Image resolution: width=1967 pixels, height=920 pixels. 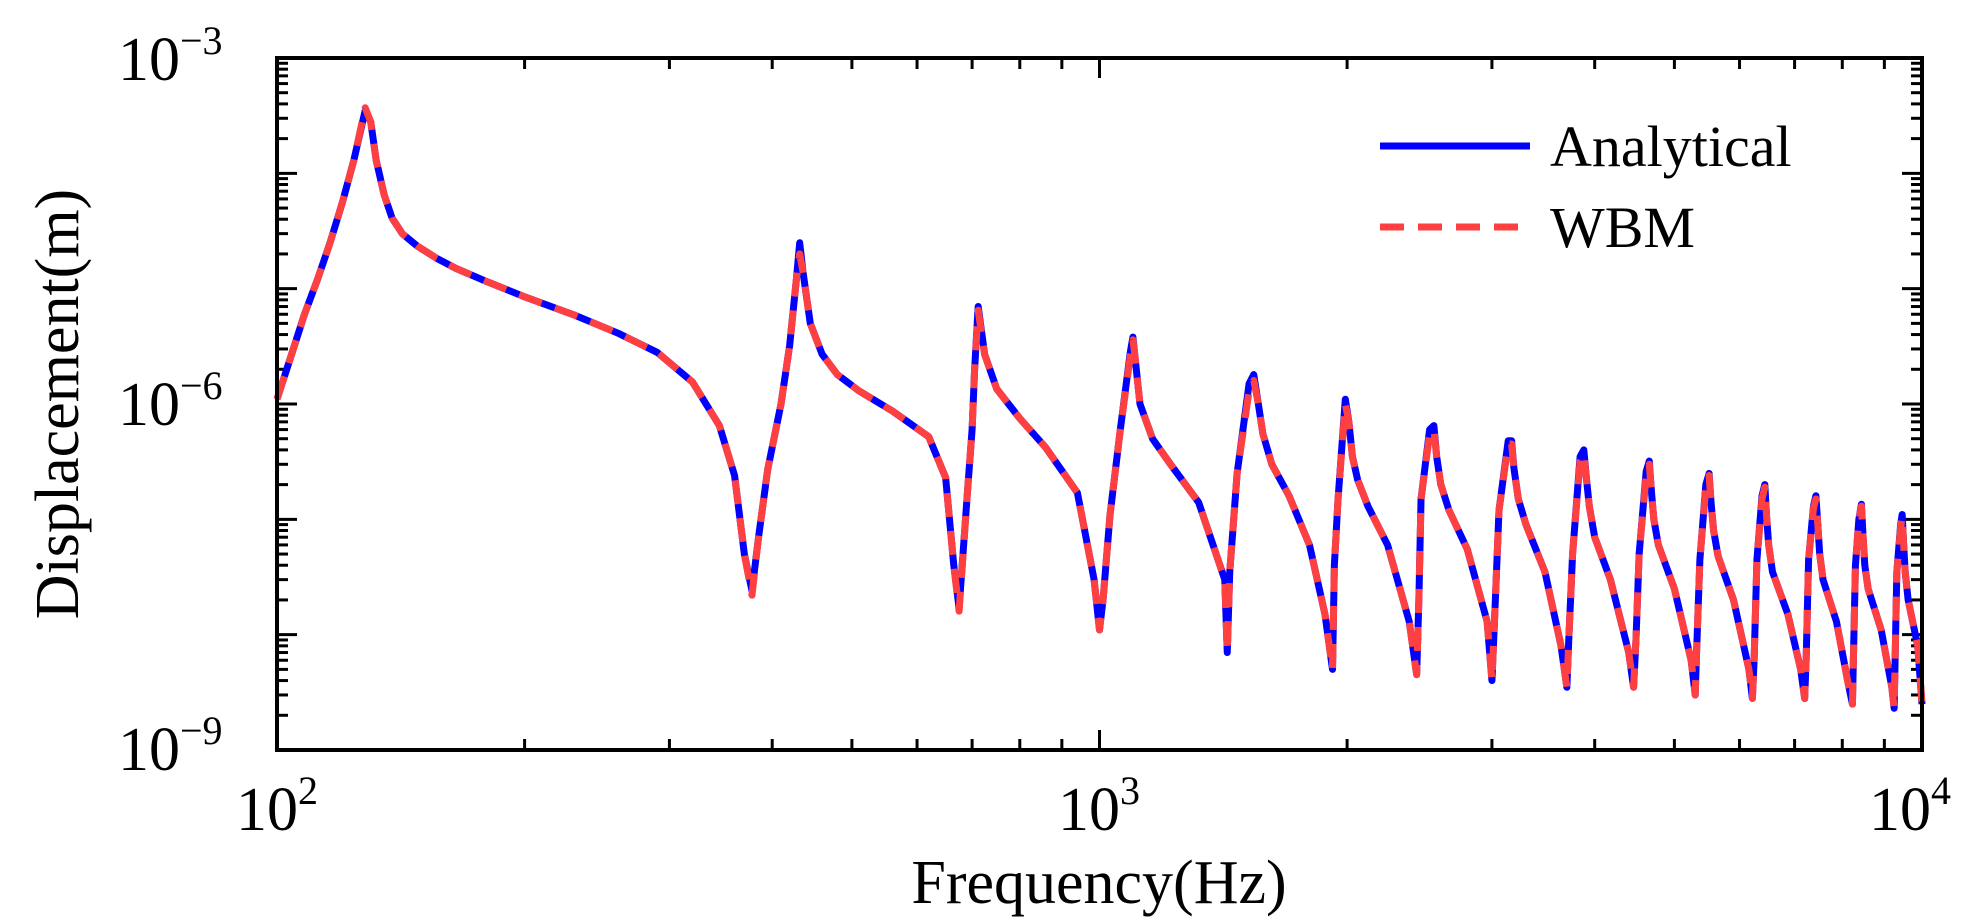 I want to click on y-tick-base-1e-3: 10, so click(x=149, y=60).